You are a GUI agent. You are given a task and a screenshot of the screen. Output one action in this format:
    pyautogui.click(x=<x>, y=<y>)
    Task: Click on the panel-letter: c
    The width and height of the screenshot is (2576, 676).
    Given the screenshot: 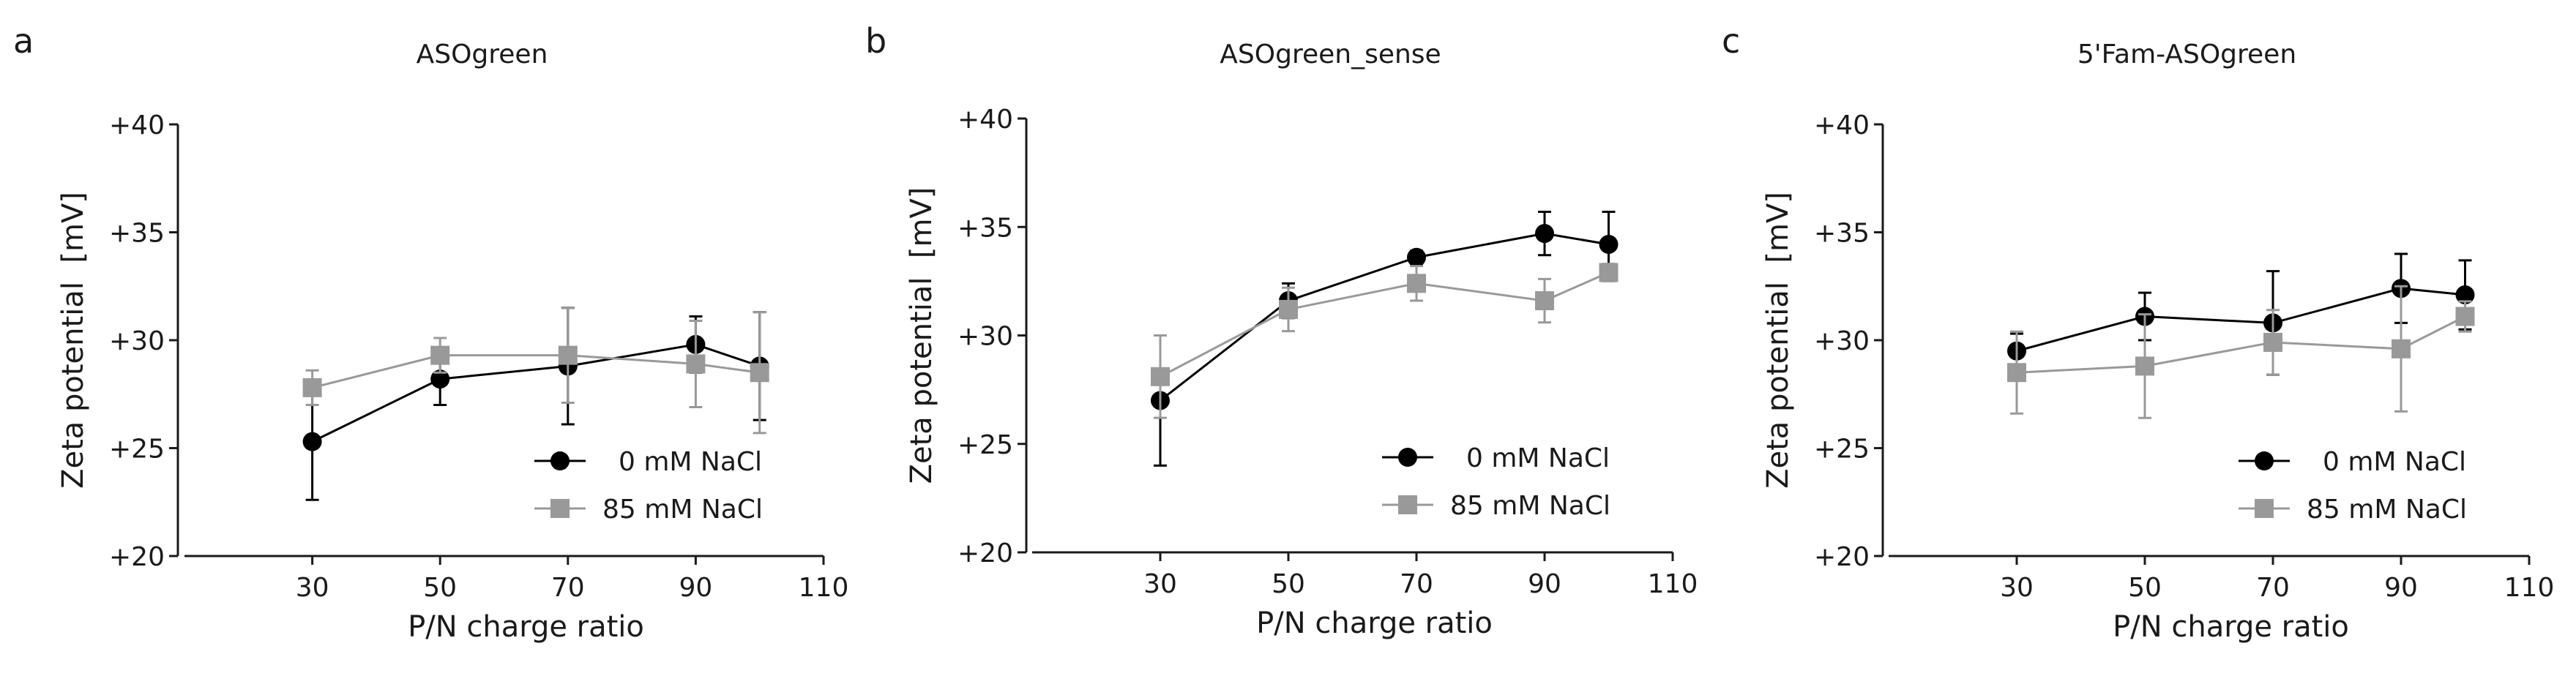 What is the action you would take?
    pyautogui.click(x=1731, y=41)
    